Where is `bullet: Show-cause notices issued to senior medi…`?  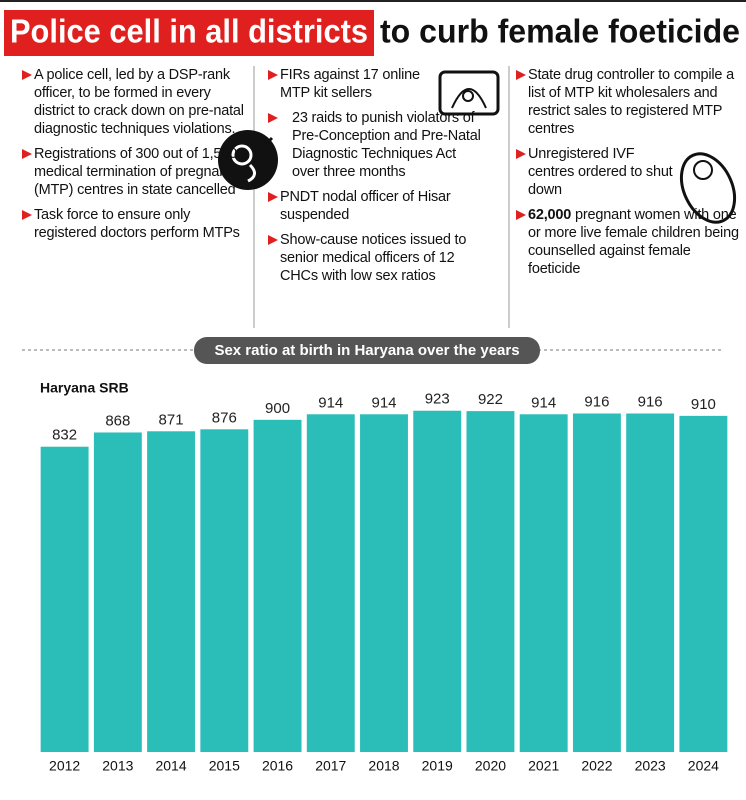 bullet: Show-cause notices issued to senior medi… is located at coordinates (376, 258).